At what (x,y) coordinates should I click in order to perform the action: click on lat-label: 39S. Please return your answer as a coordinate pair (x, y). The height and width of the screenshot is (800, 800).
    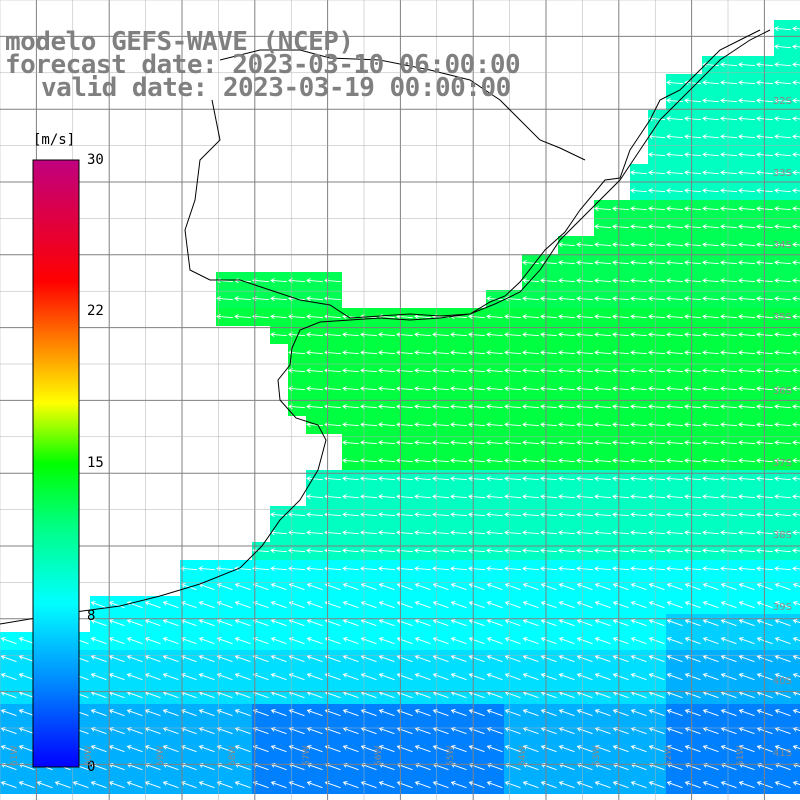
    Looking at the image, I should click on (782, 607).